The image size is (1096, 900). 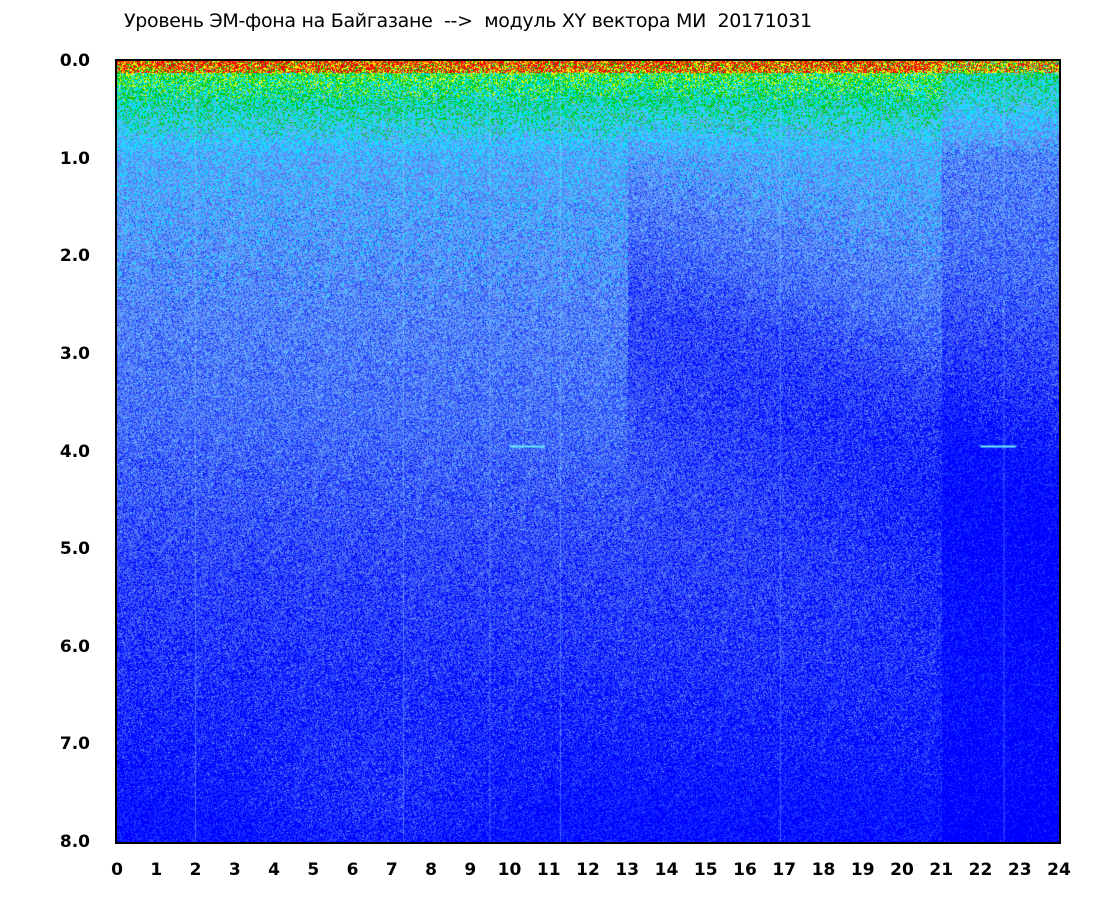 I want to click on x-tick-label: 13, so click(x=627, y=870).